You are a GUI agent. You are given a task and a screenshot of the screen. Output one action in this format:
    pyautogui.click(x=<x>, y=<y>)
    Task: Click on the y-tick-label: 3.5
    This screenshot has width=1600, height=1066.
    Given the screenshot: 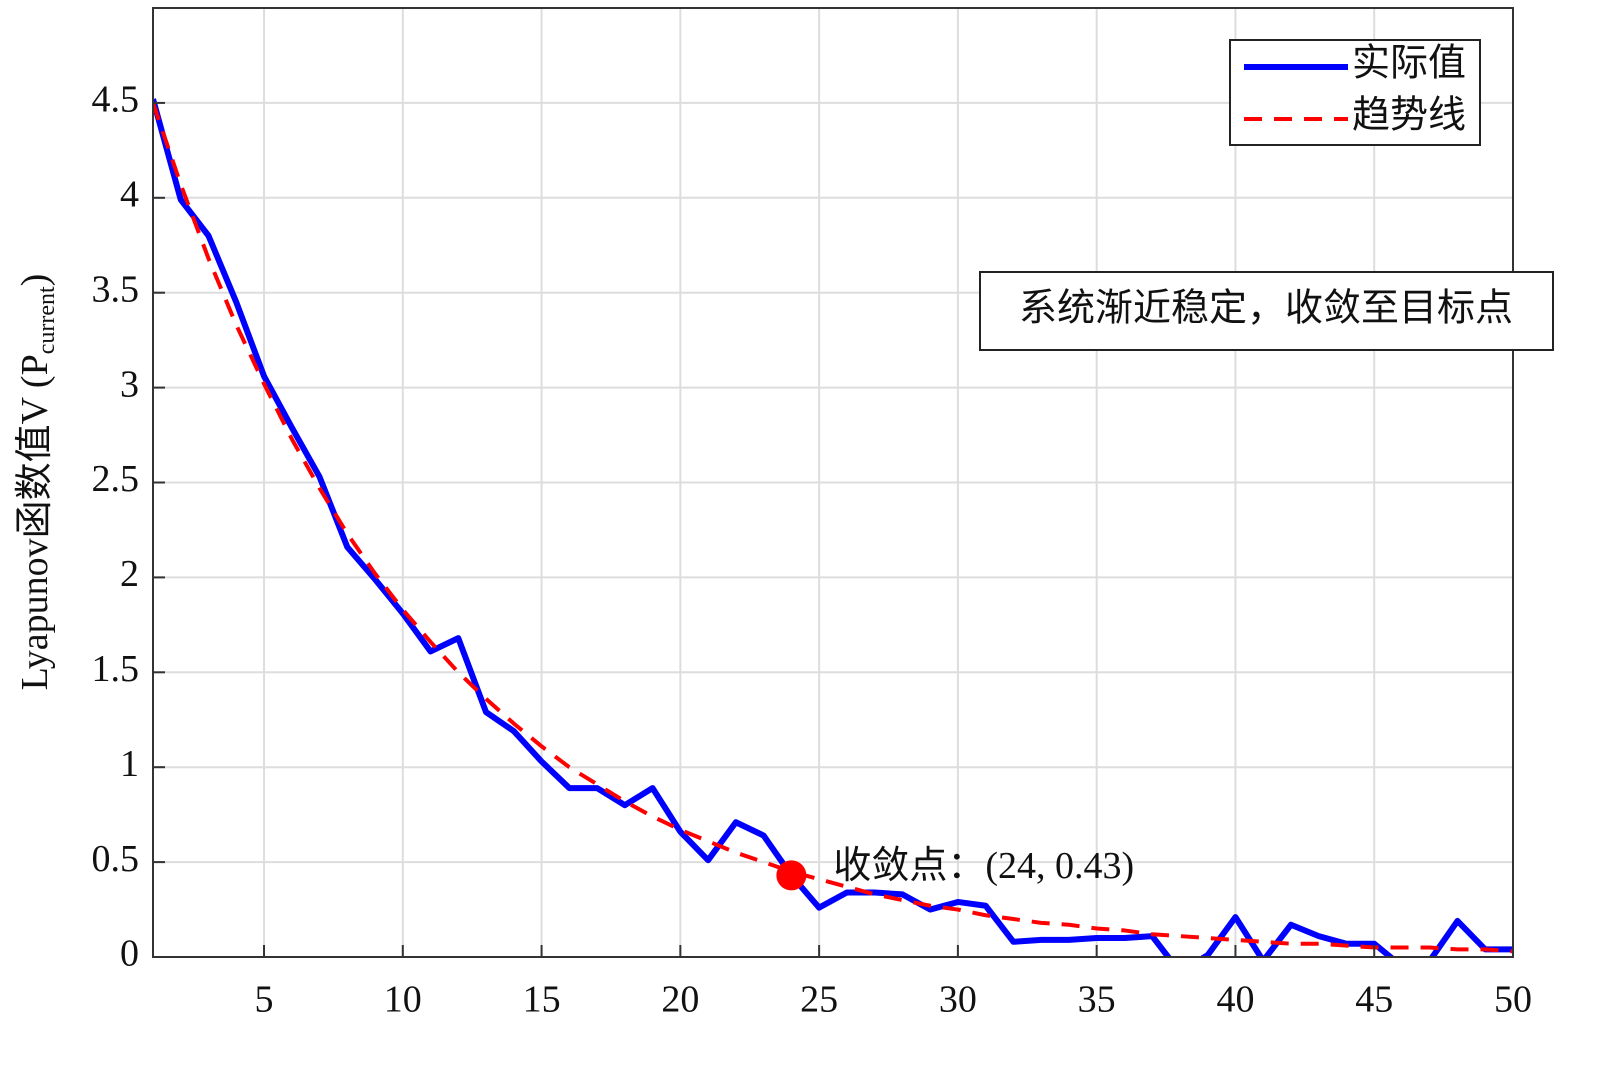 What is the action you would take?
    pyautogui.click(x=116, y=289)
    